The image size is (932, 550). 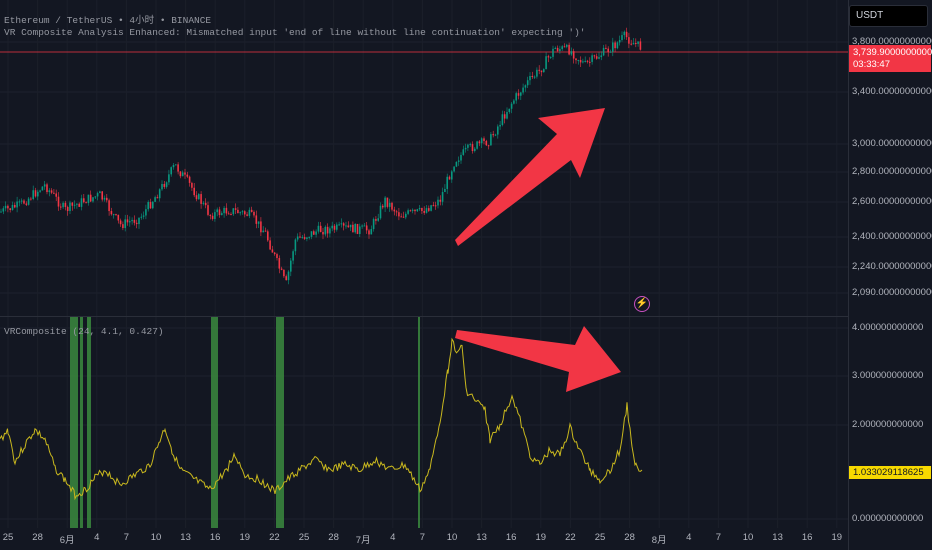 I want to click on time-axis-label: 25, so click(x=600, y=537).